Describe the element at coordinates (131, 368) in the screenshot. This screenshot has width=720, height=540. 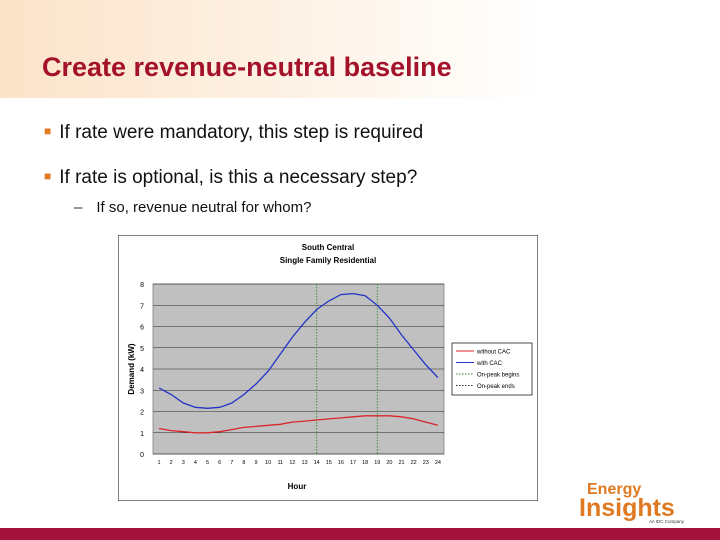
I see `y-axis-label: Demand (kW)` at that location.